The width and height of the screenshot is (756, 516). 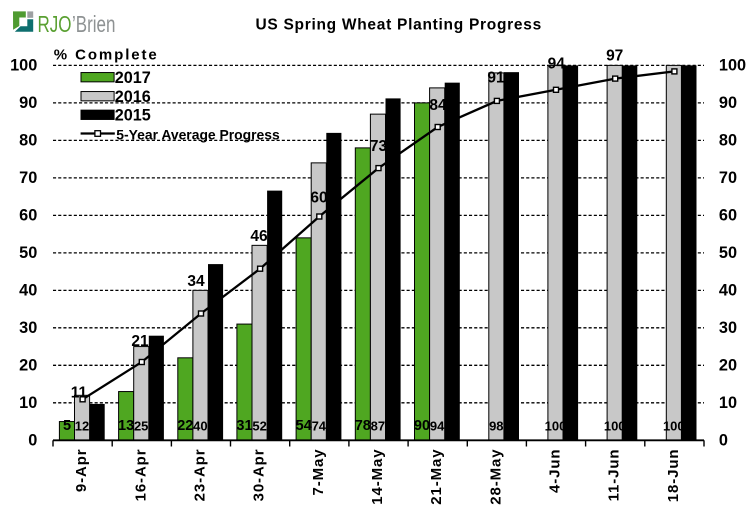 I want to click on svg-text: 98, so click(x=496, y=425).